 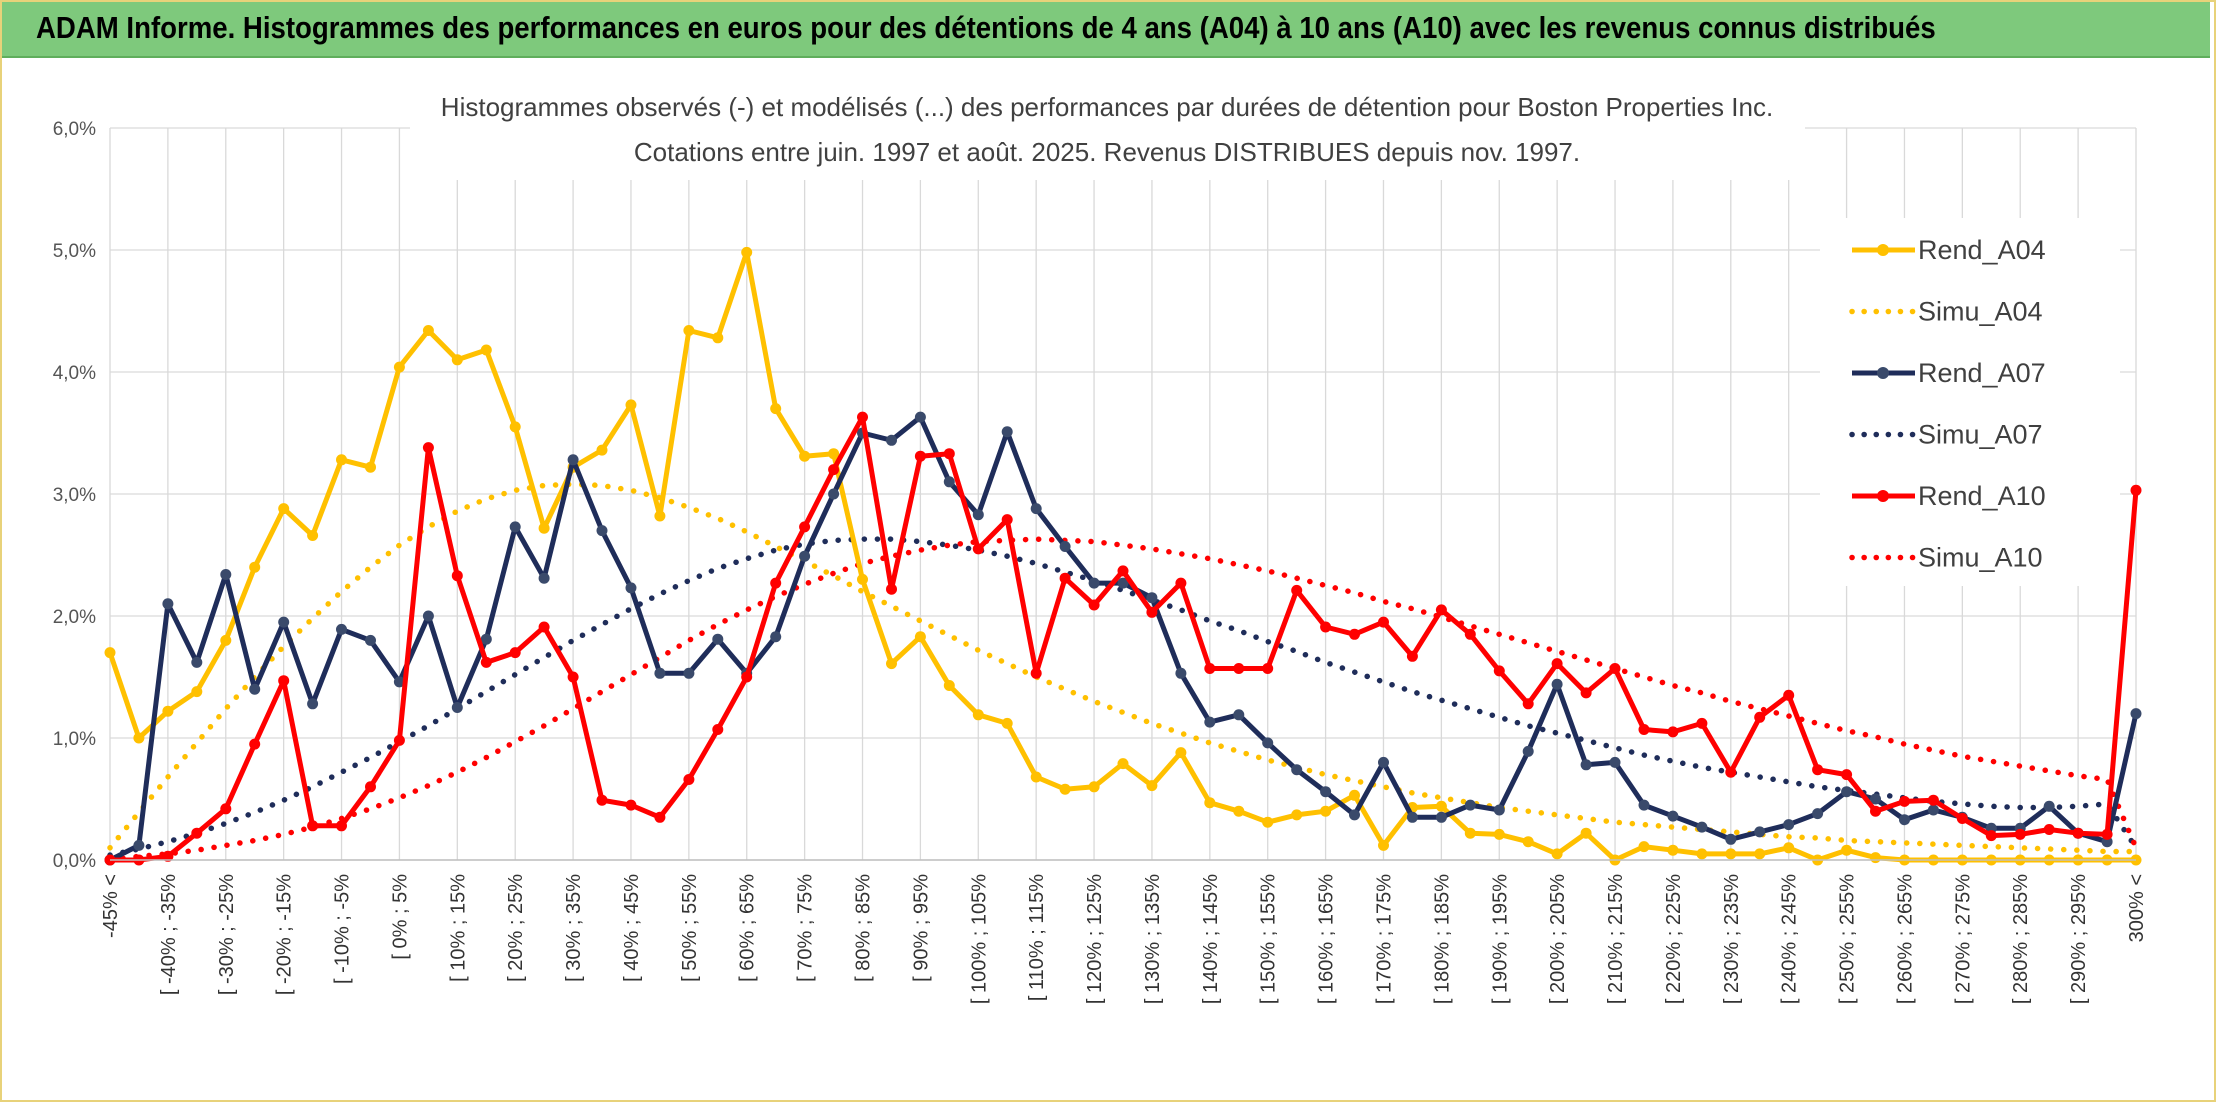 What do you see at coordinates (1674, 939) in the screenshot?
I see `x-tick-label: [ 220% ; 225%` at bounding box center [1674, 939].